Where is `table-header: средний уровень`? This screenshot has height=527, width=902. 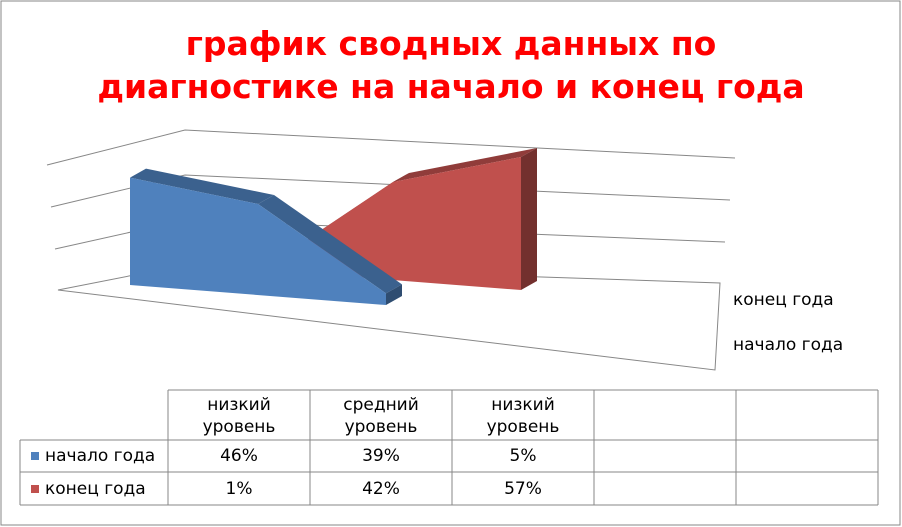 table-header: средний уровень is located at coordinates (381, 416).